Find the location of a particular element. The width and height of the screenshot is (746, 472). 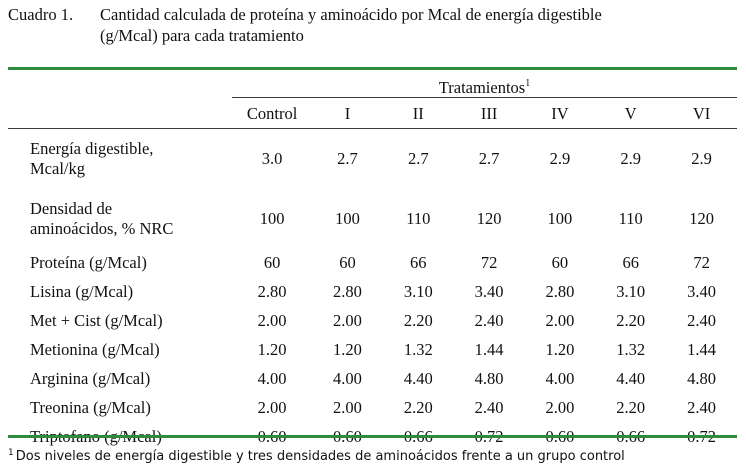

table-row: Proteína (g/Mcal) 60 60 66 72 60 66 72 is located at coordinates (372, 262).